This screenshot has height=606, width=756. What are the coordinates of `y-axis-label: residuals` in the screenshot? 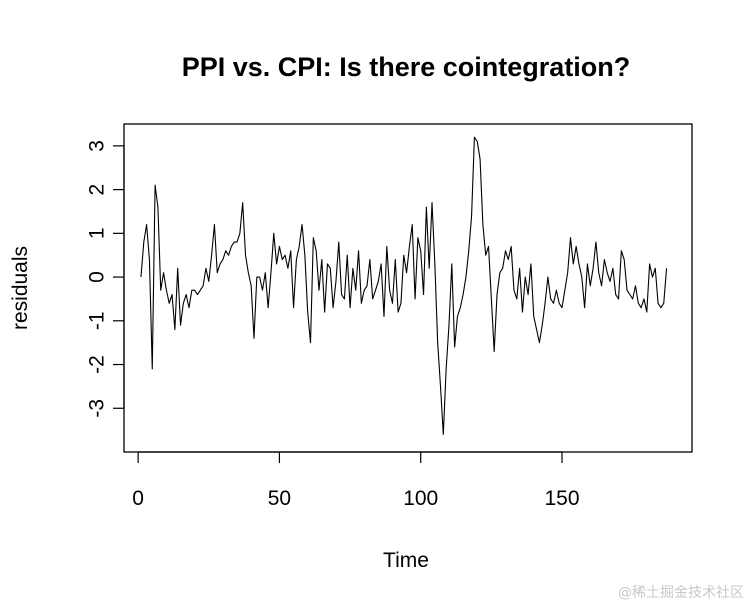 It's located at (20, 288).